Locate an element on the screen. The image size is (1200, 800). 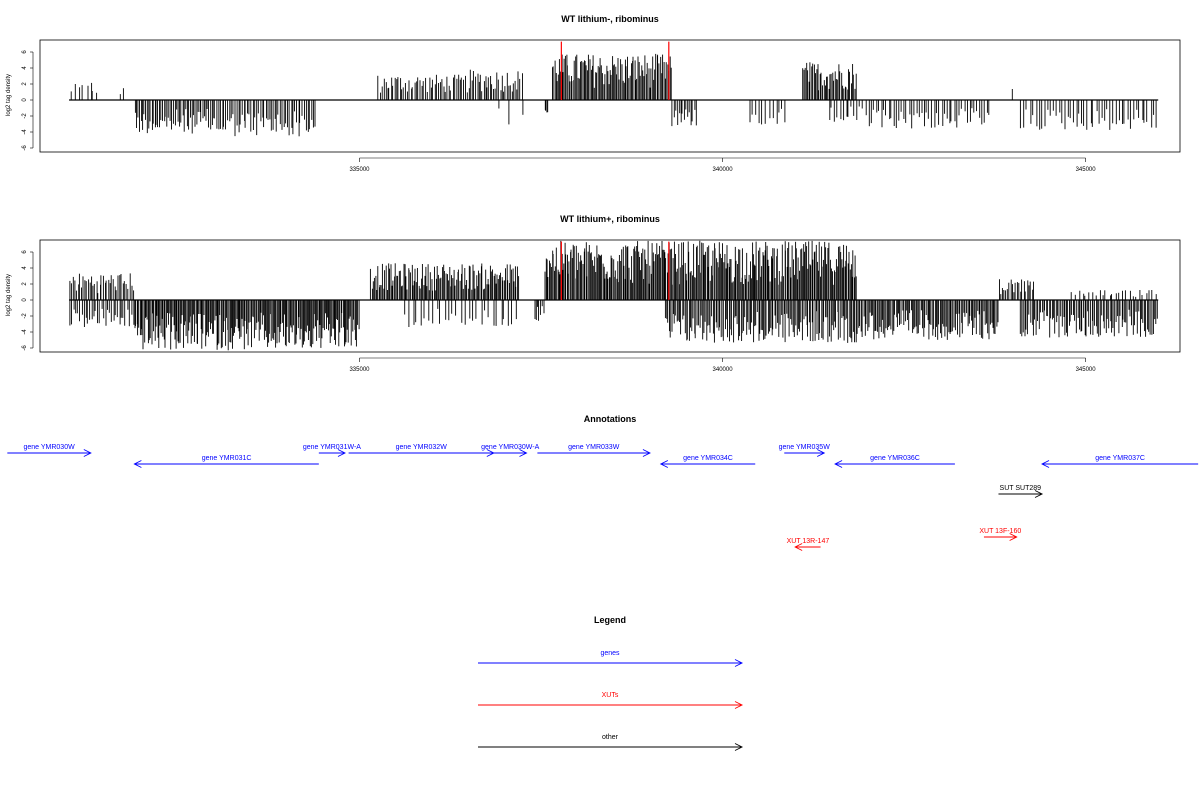
feature-gene-ymr031c: gene YMR031C is located at coordinates (226, 461).